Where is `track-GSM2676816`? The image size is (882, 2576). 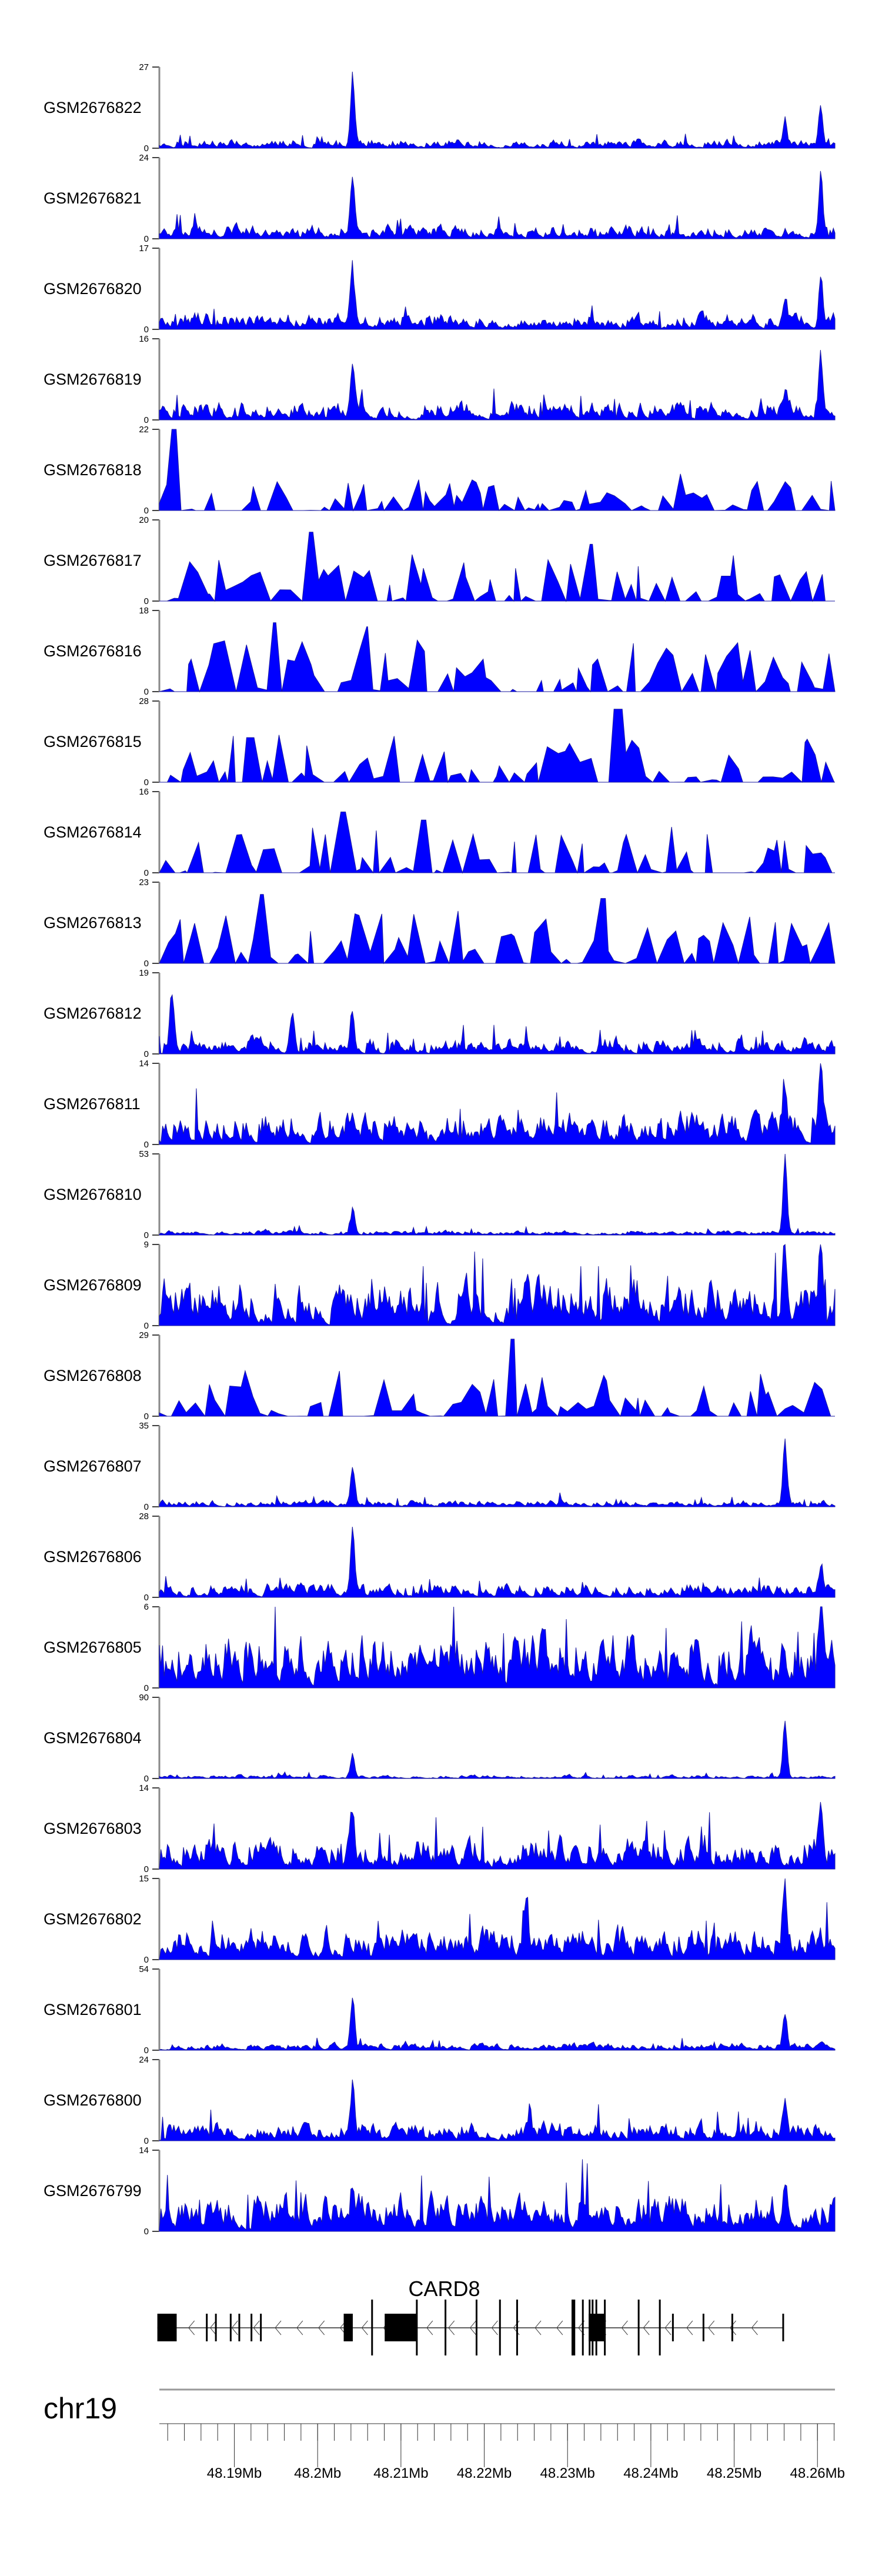
track-GSM2676816 is located at coordinates (494, 651).